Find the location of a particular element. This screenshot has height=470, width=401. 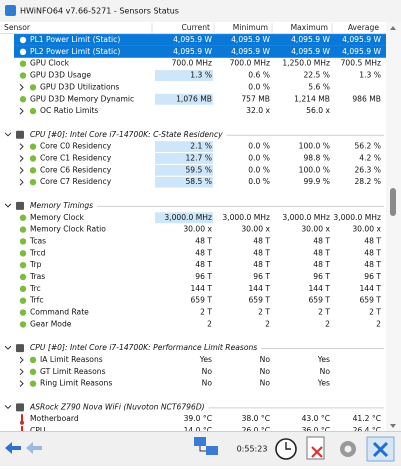

sensor-row: Gear Mode 2 2 2 2 is located at coordinates (200, 323).